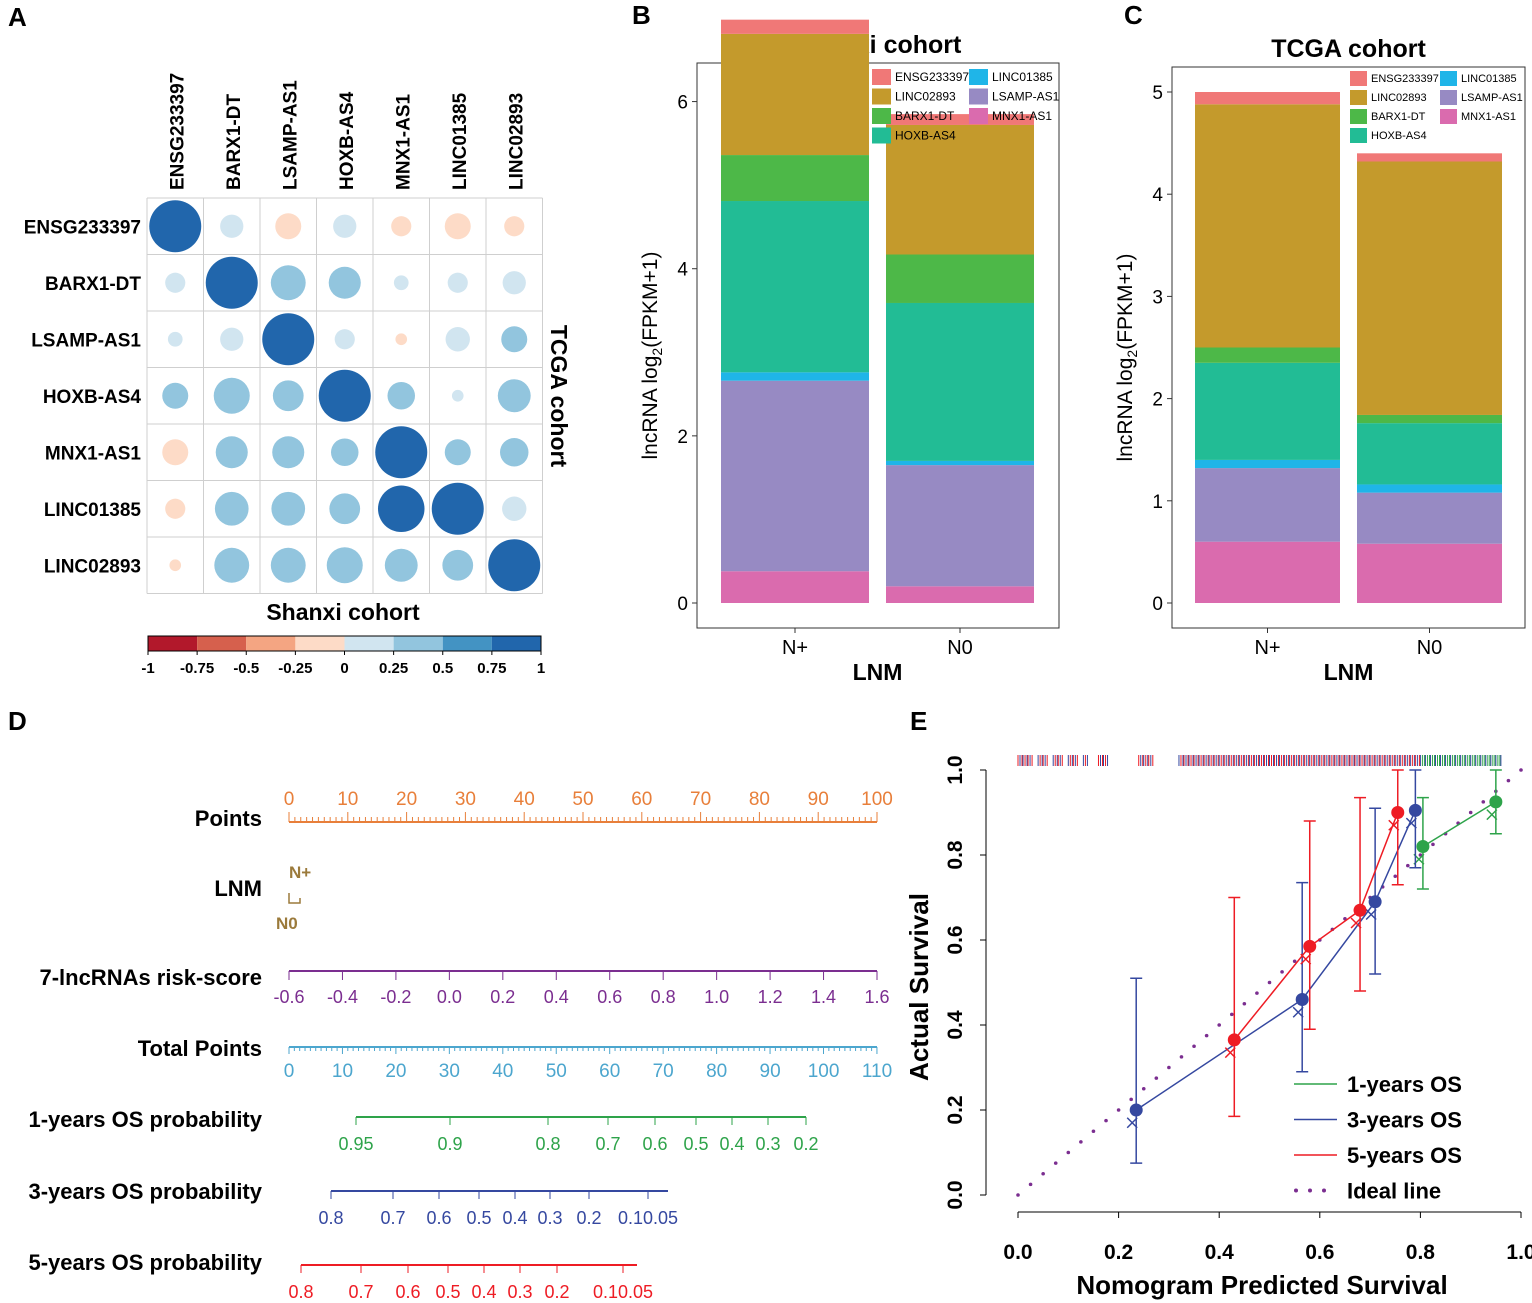 Image resolution: width=1532 pixels, height=1303 pixels. I want to click on panel-letter-a: A, so click(17, 17).